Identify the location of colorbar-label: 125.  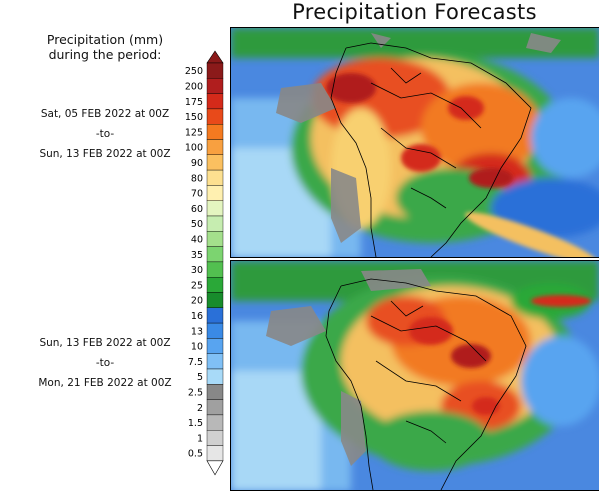
(194, 132).